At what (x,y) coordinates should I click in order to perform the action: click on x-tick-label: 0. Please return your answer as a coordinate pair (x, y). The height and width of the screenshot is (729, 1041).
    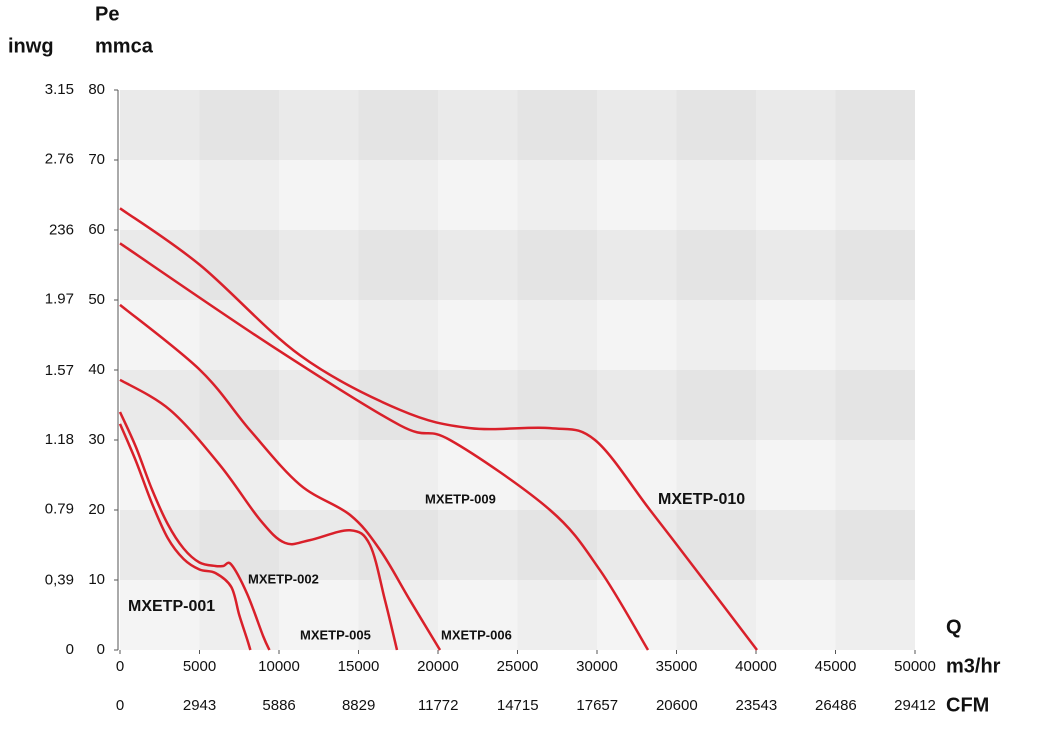
    Looking at the image, I should click on (120, 666).